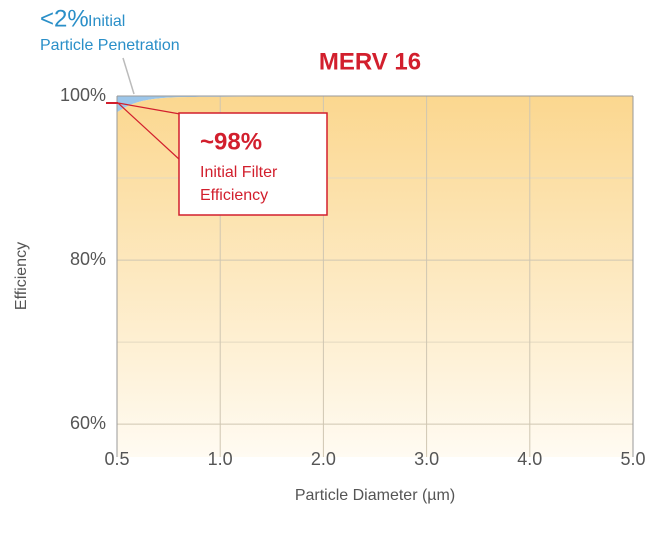 This screenshot has width=667, height=537. Describe the element at coordinates (234, 195) in the screenshot. I see `efficiency-text: Efficiency` at that location.